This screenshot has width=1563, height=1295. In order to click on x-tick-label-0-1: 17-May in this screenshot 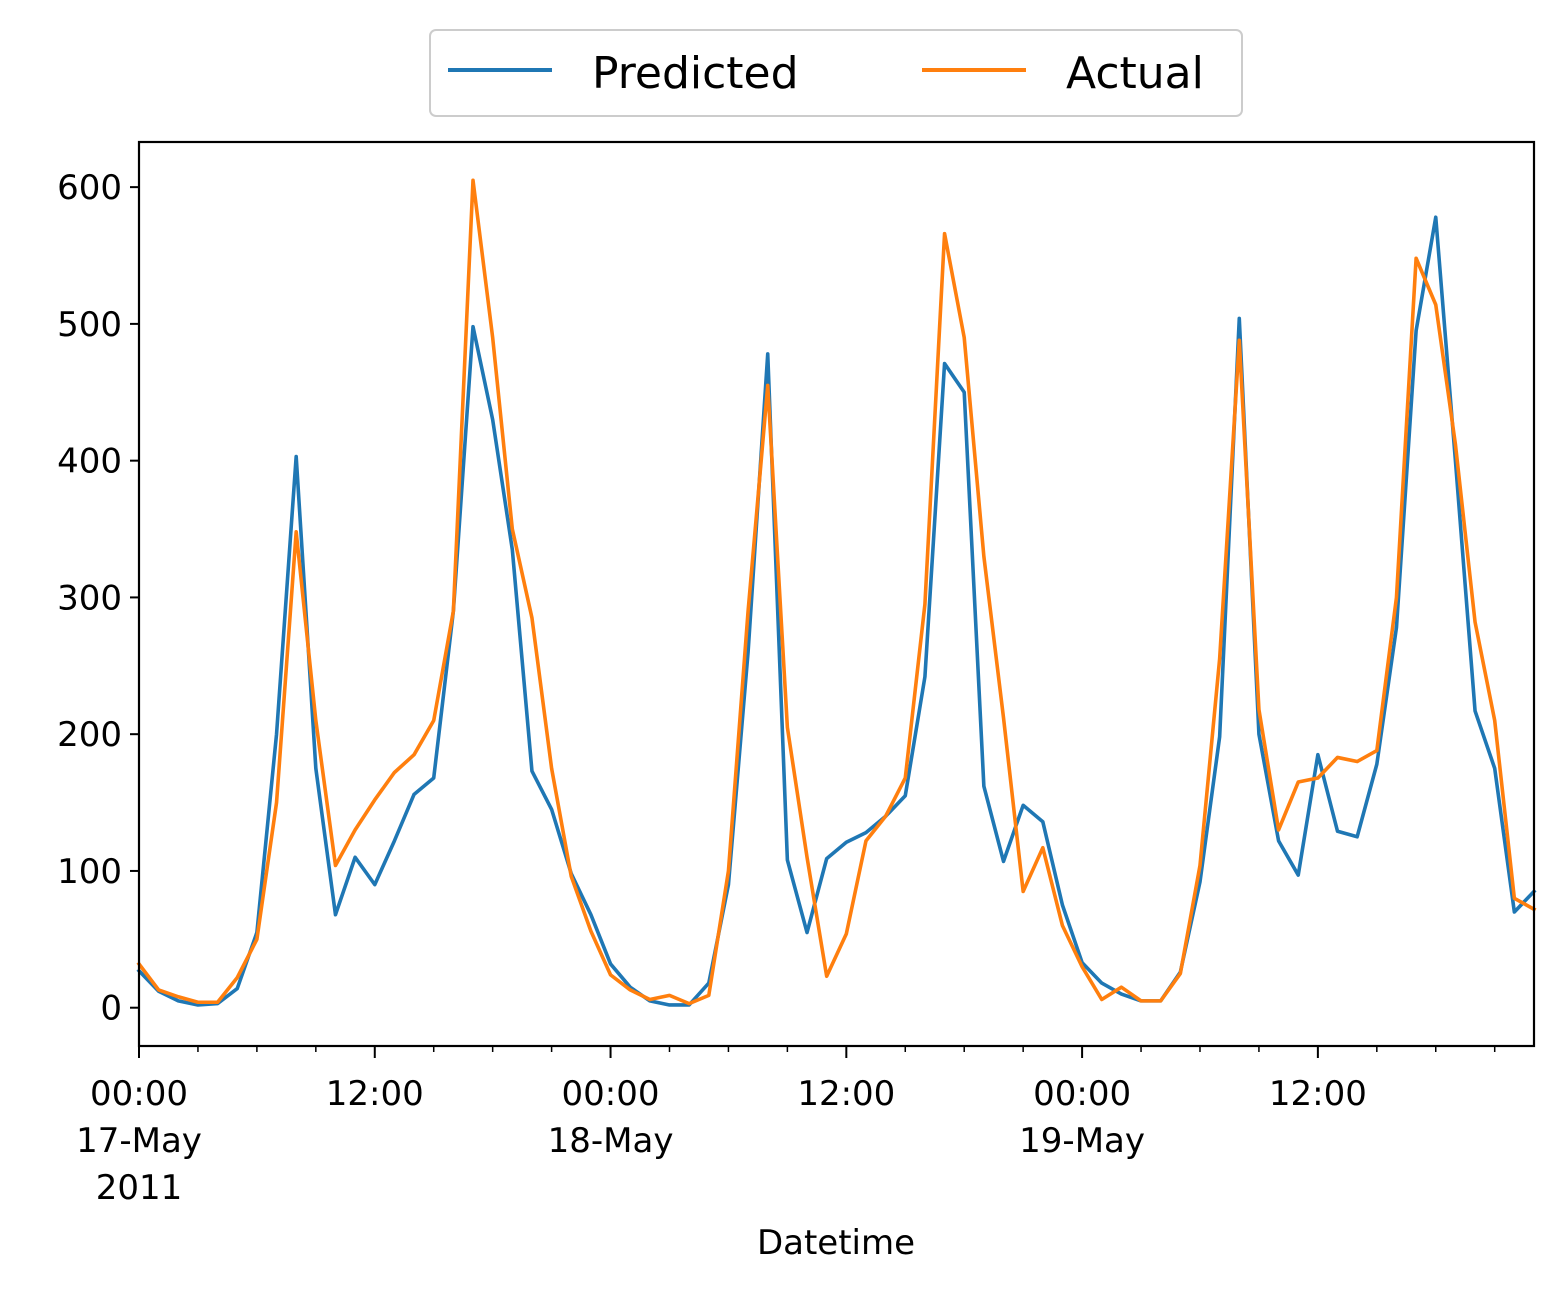, I will do `click(139, 1141)`.